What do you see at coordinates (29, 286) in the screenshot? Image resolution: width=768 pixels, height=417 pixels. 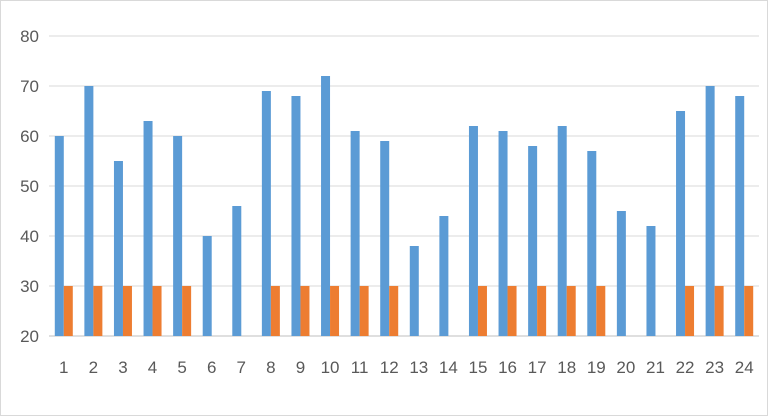 I see `y-tick-label: 30` at bounding box center [29, 286].